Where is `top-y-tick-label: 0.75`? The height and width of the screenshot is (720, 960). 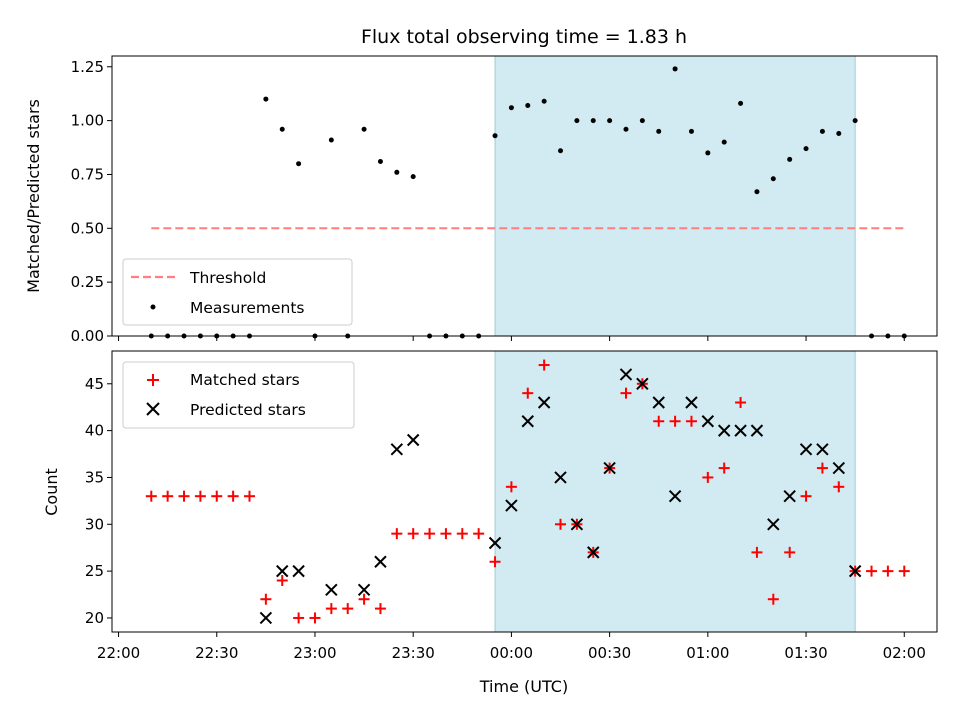
top-y-tick-label: 0.75 is located at coordinates (87, 174).